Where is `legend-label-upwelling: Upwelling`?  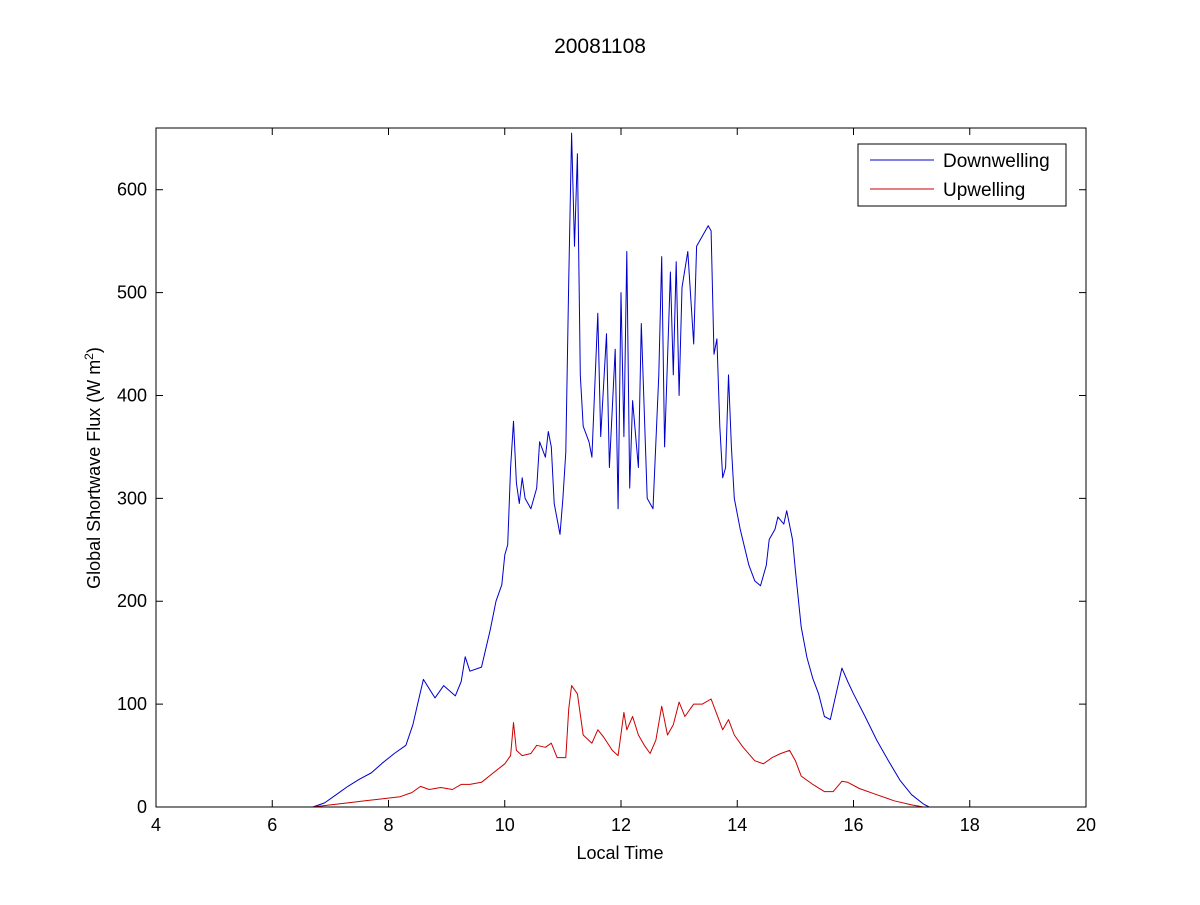 legend-label-upwelling: Upwelling is located at coordinates (984, 190).